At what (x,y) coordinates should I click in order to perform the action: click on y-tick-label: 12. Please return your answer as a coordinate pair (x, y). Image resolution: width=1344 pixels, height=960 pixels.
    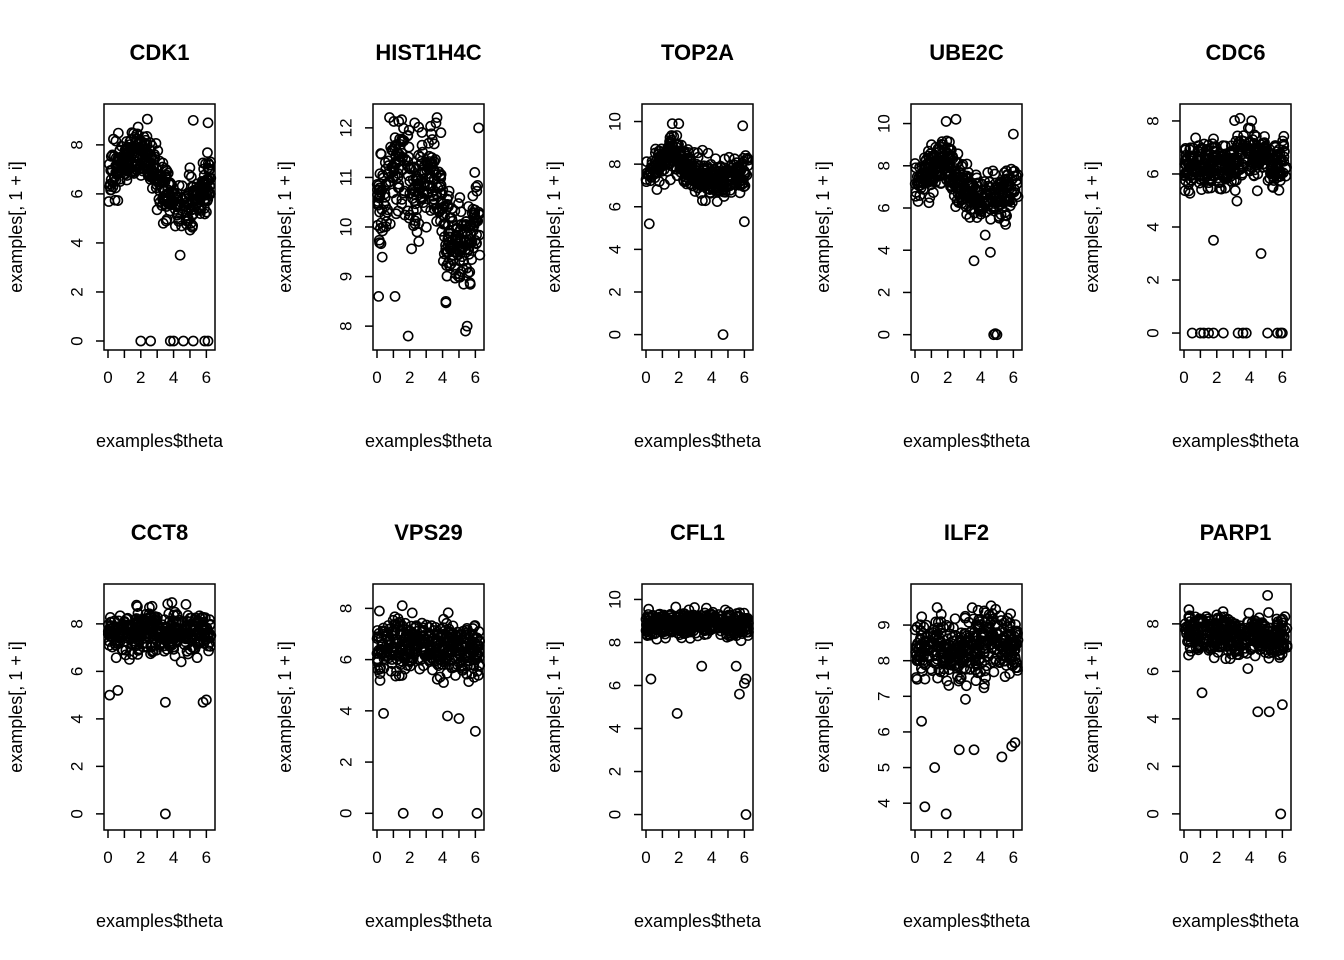
    Looking at the image, I should click on (345, 127).